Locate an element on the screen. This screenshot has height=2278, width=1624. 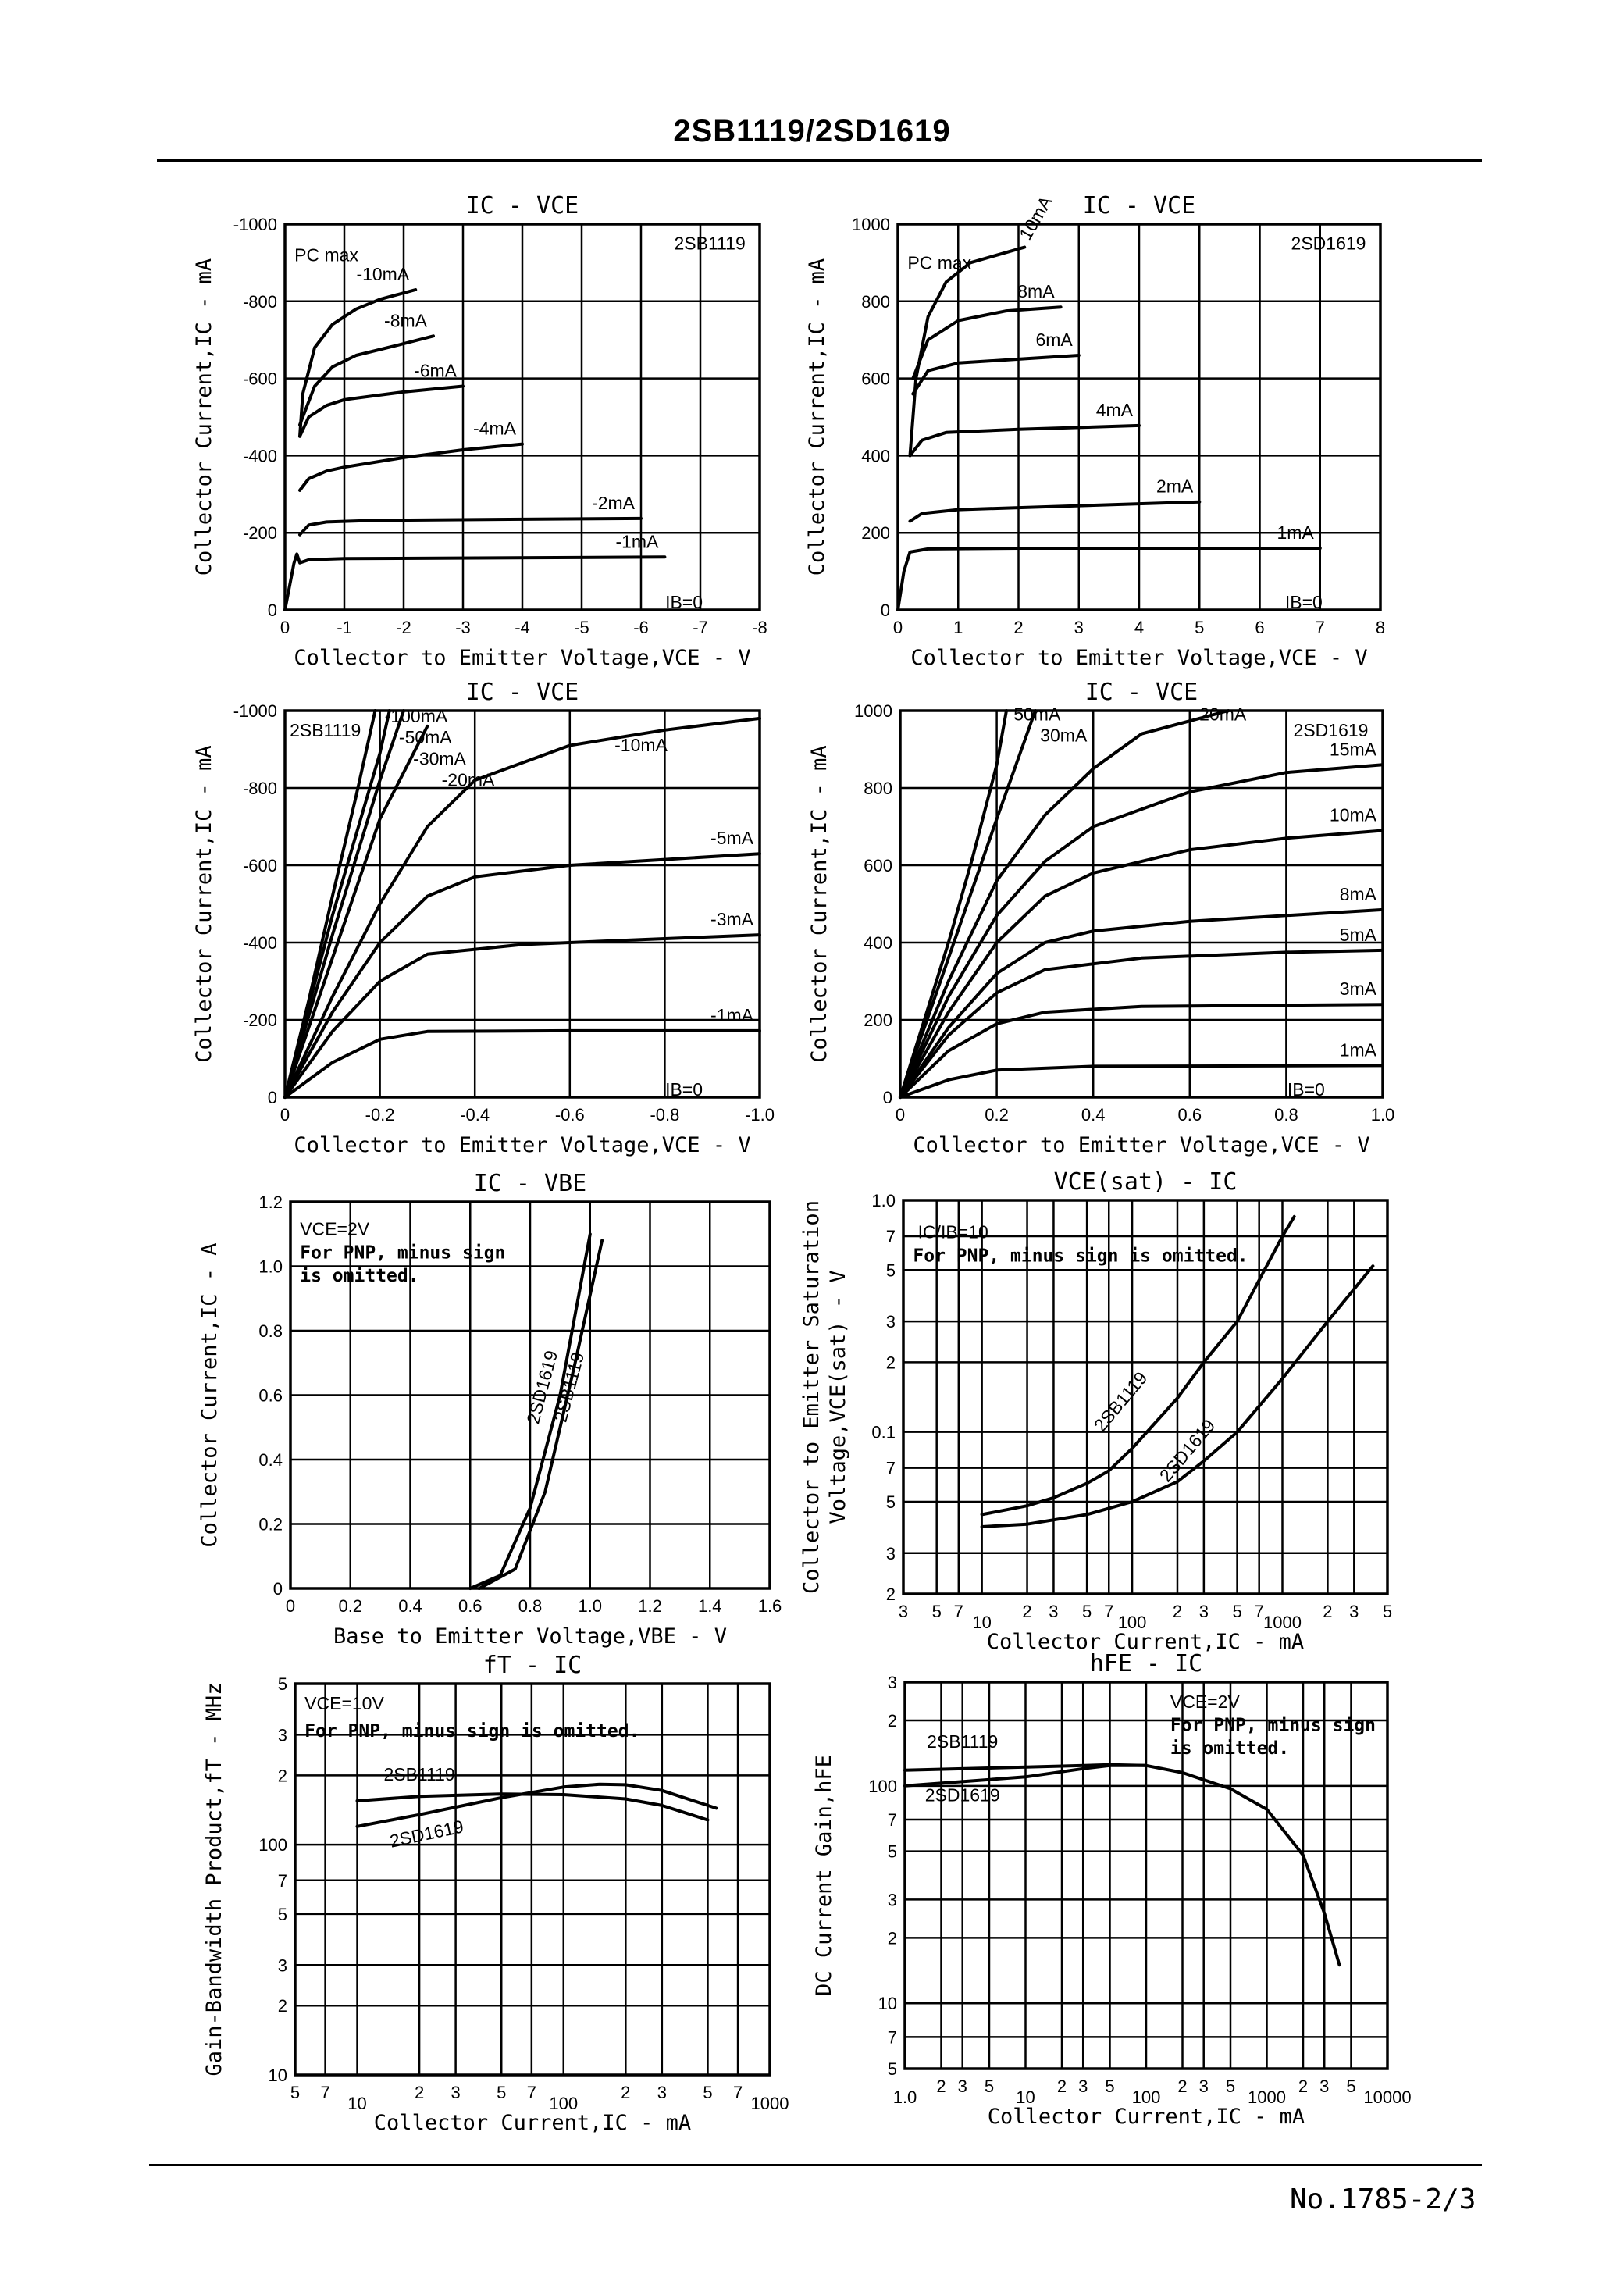
series-label: -3mA is located at coordinates (732, 919).